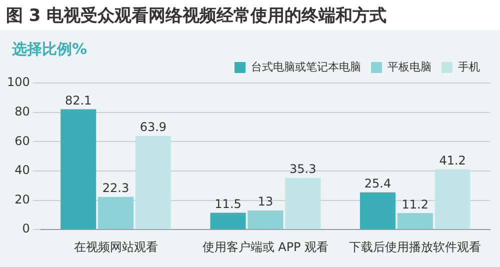 The height and width of the screenshot is (267, 500). I want to click on data-label: 11.5, so click(228, 203).